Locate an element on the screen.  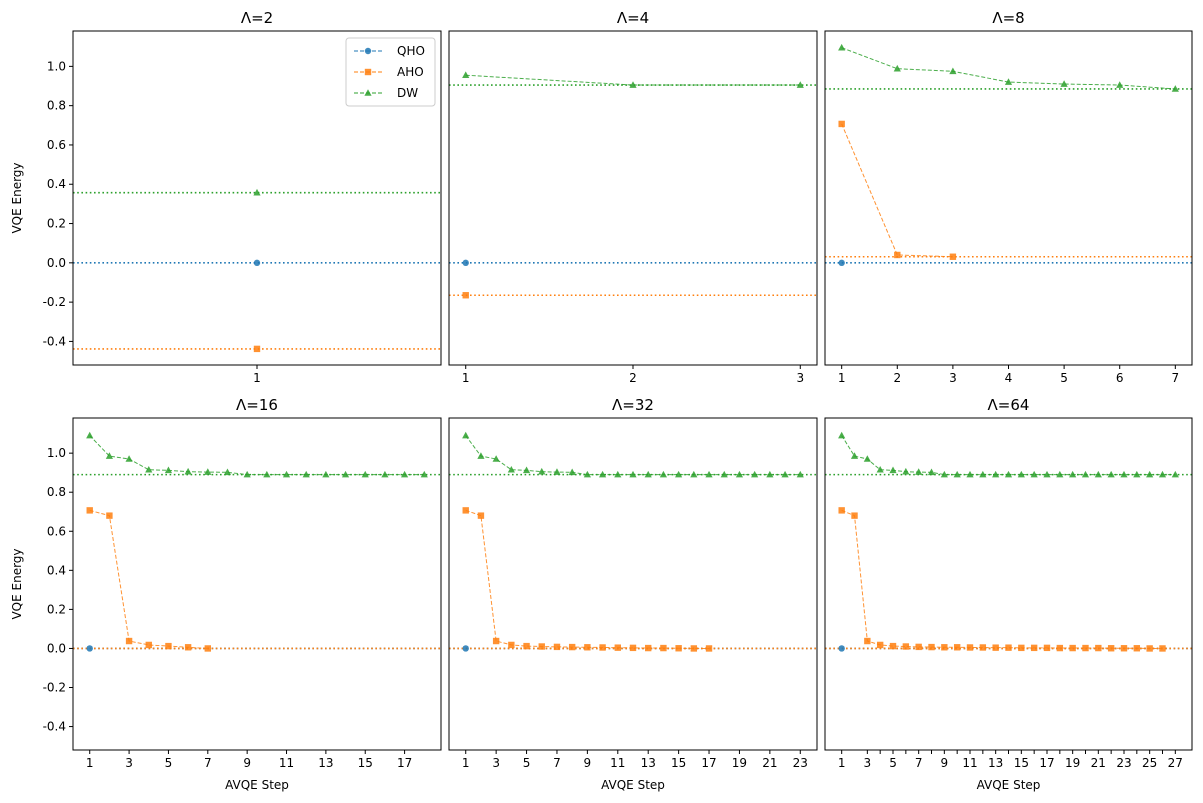
y-tick-label: 1.0 is located at coordinates (56, 453).